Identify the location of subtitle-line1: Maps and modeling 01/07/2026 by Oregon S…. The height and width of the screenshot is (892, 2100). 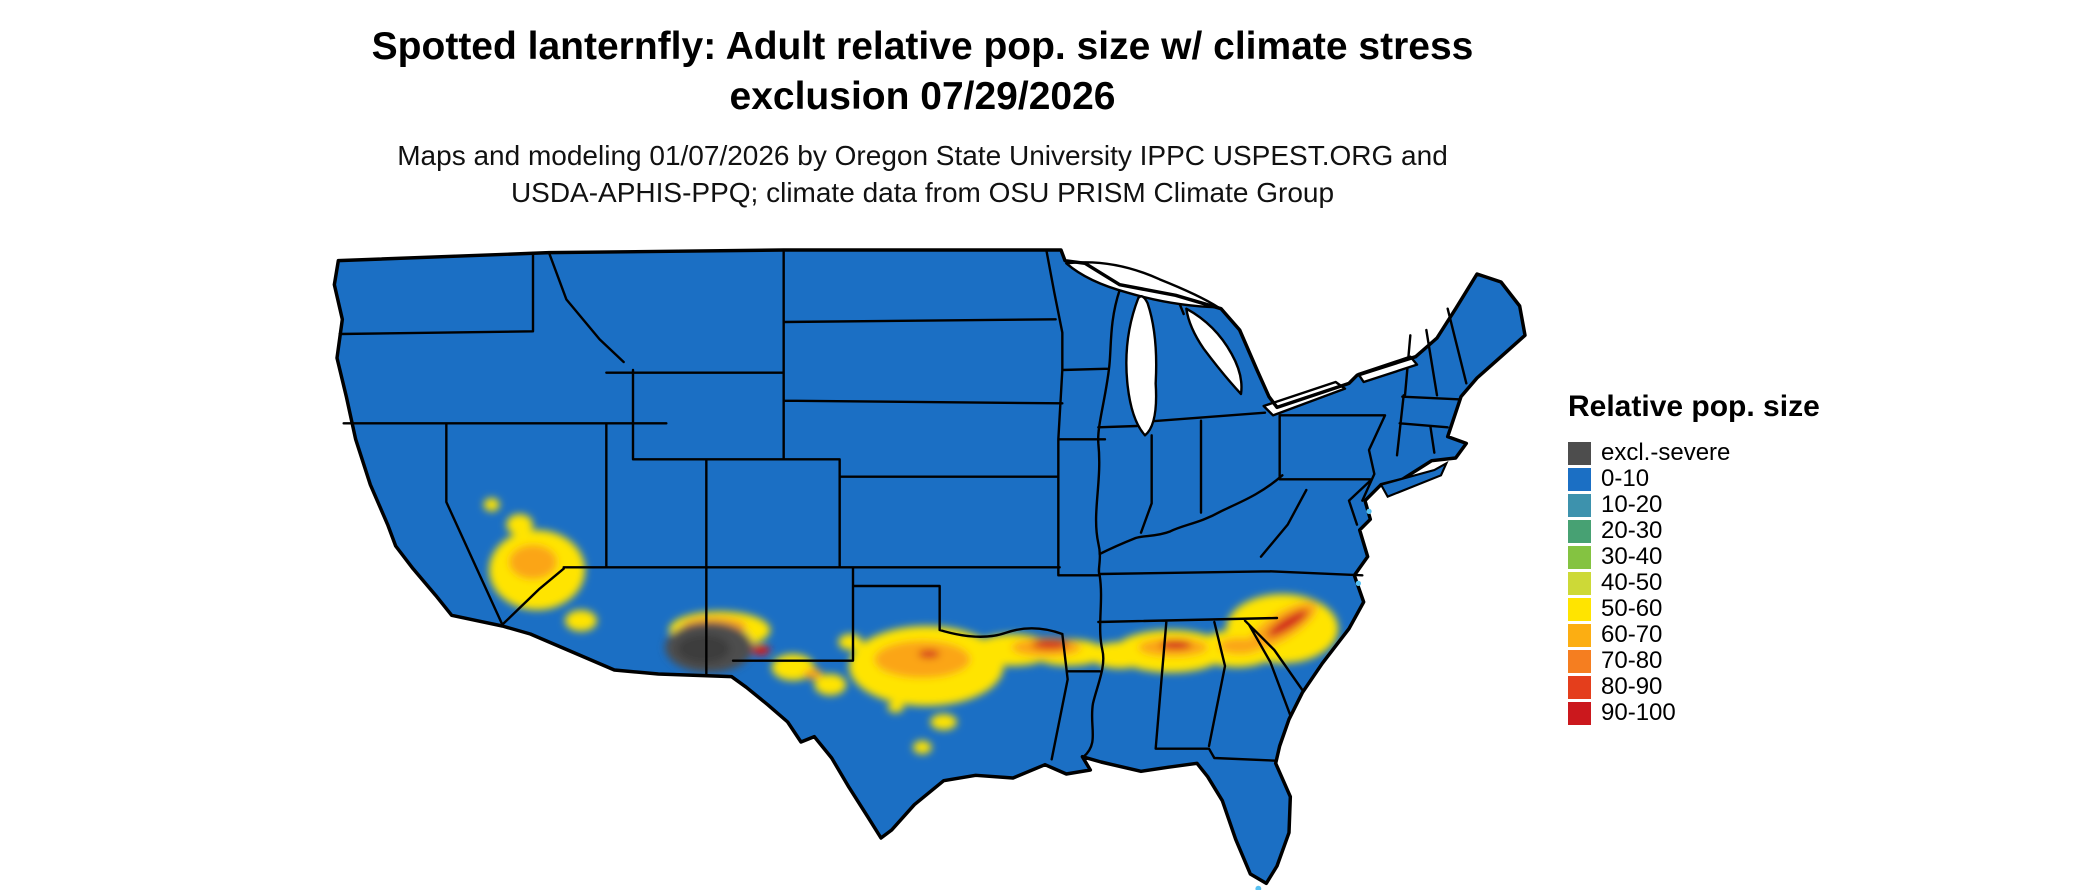
(922, 155).